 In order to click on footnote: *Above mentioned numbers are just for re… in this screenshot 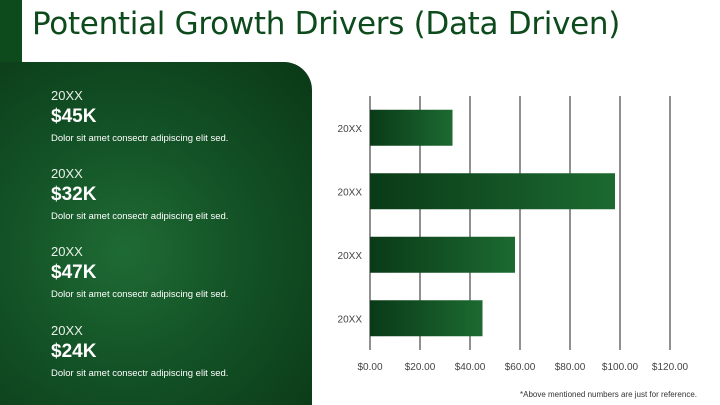, I will do `click(608, 394)`.